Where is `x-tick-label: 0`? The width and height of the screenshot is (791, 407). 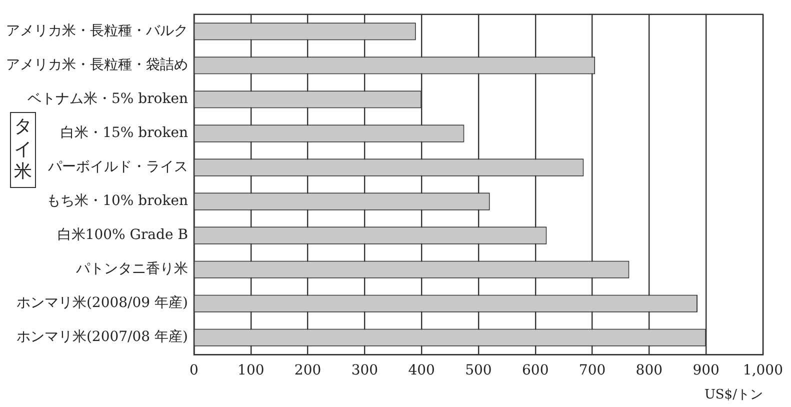 x-tick-label: 0 is located at coordinates (194, 370).